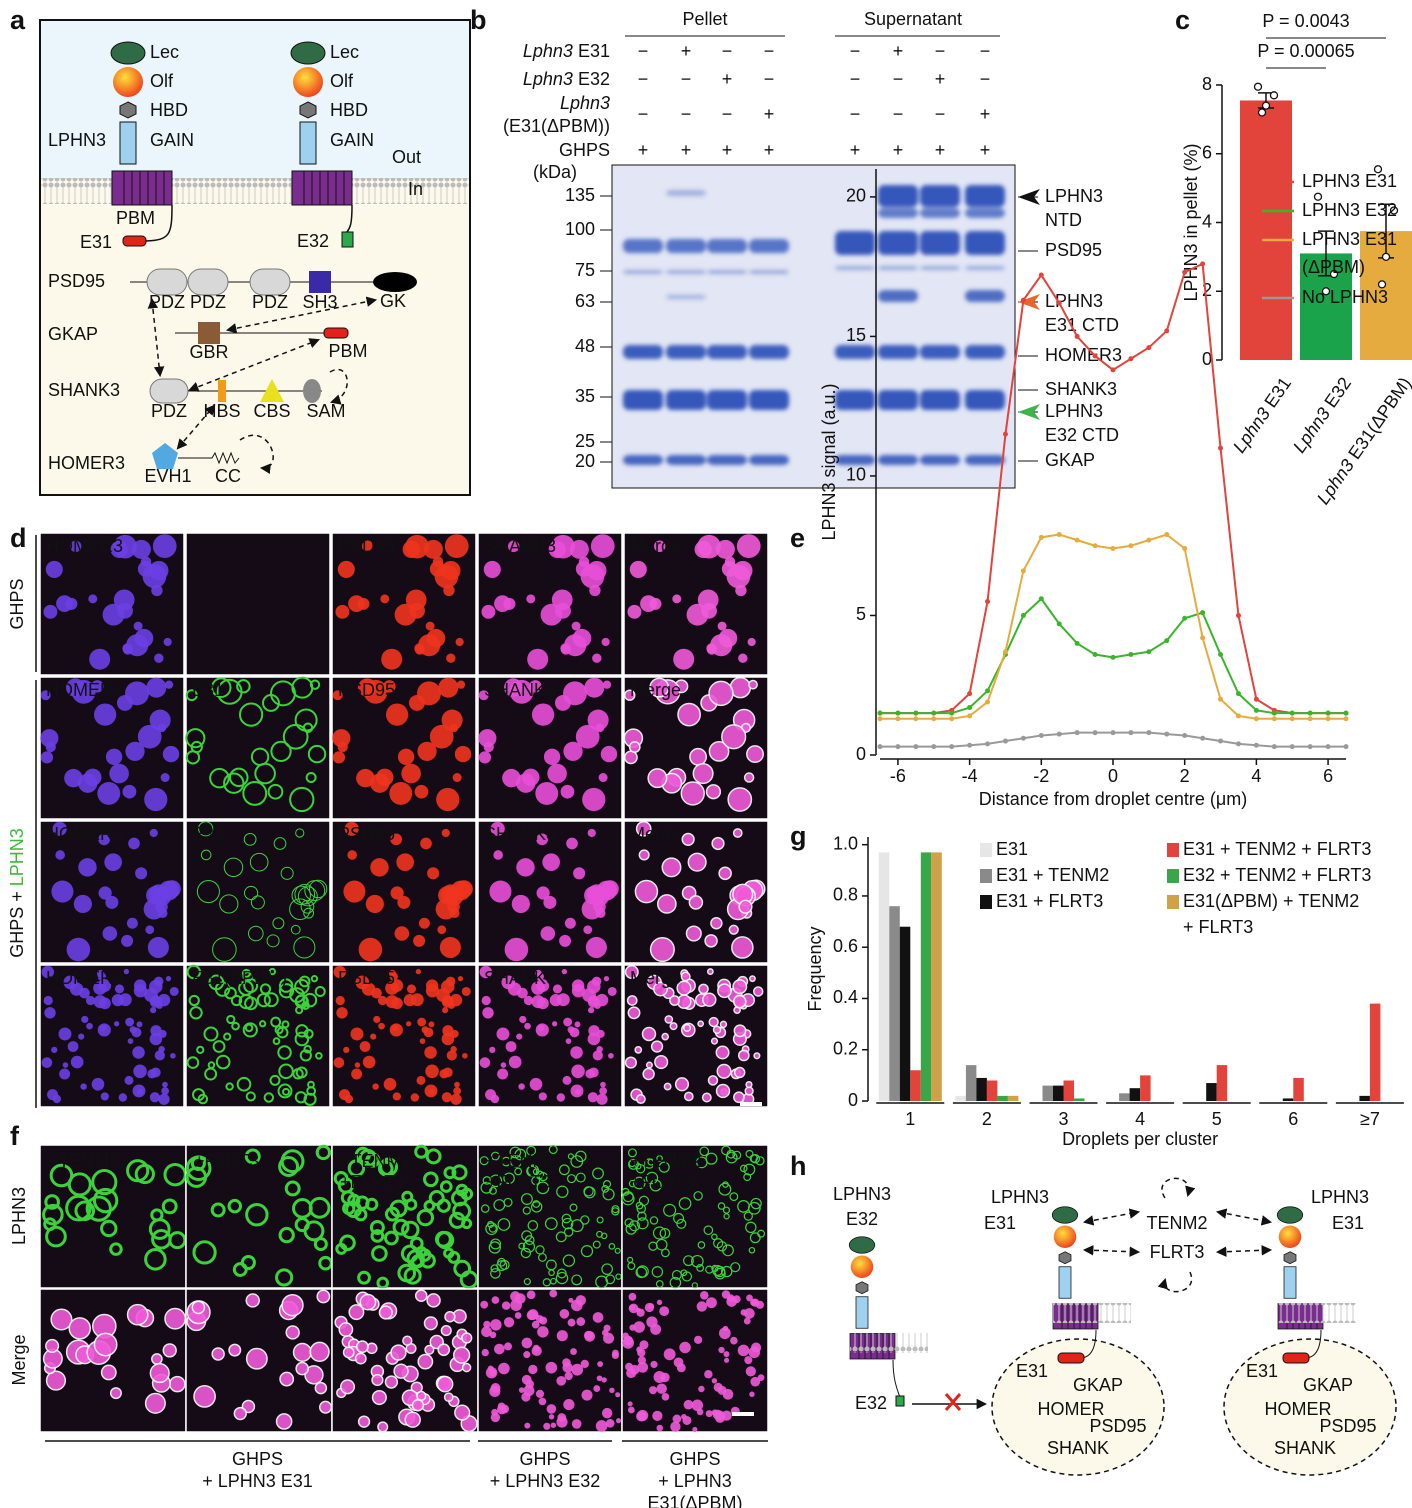 The image size is (1412, 1508). I want to click on sign: −, so click(727, 114).